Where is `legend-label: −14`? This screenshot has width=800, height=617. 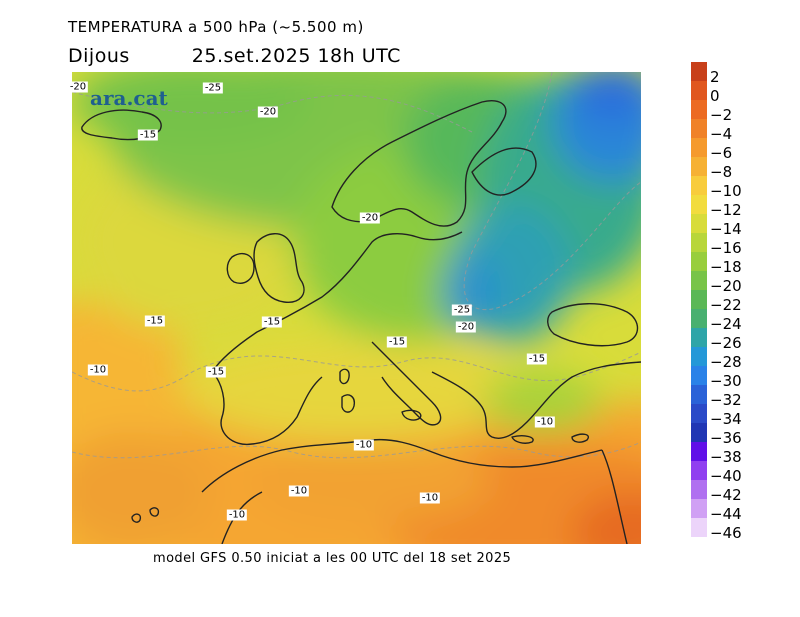
legend-label: −14 is located at coordinates (726, 229).